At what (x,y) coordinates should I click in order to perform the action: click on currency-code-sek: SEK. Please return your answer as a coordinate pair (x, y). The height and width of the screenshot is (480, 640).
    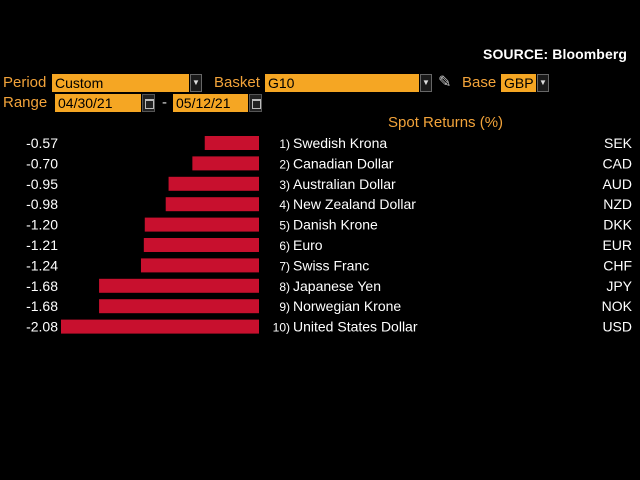
    Looking at the image, I should click on (618, 143).